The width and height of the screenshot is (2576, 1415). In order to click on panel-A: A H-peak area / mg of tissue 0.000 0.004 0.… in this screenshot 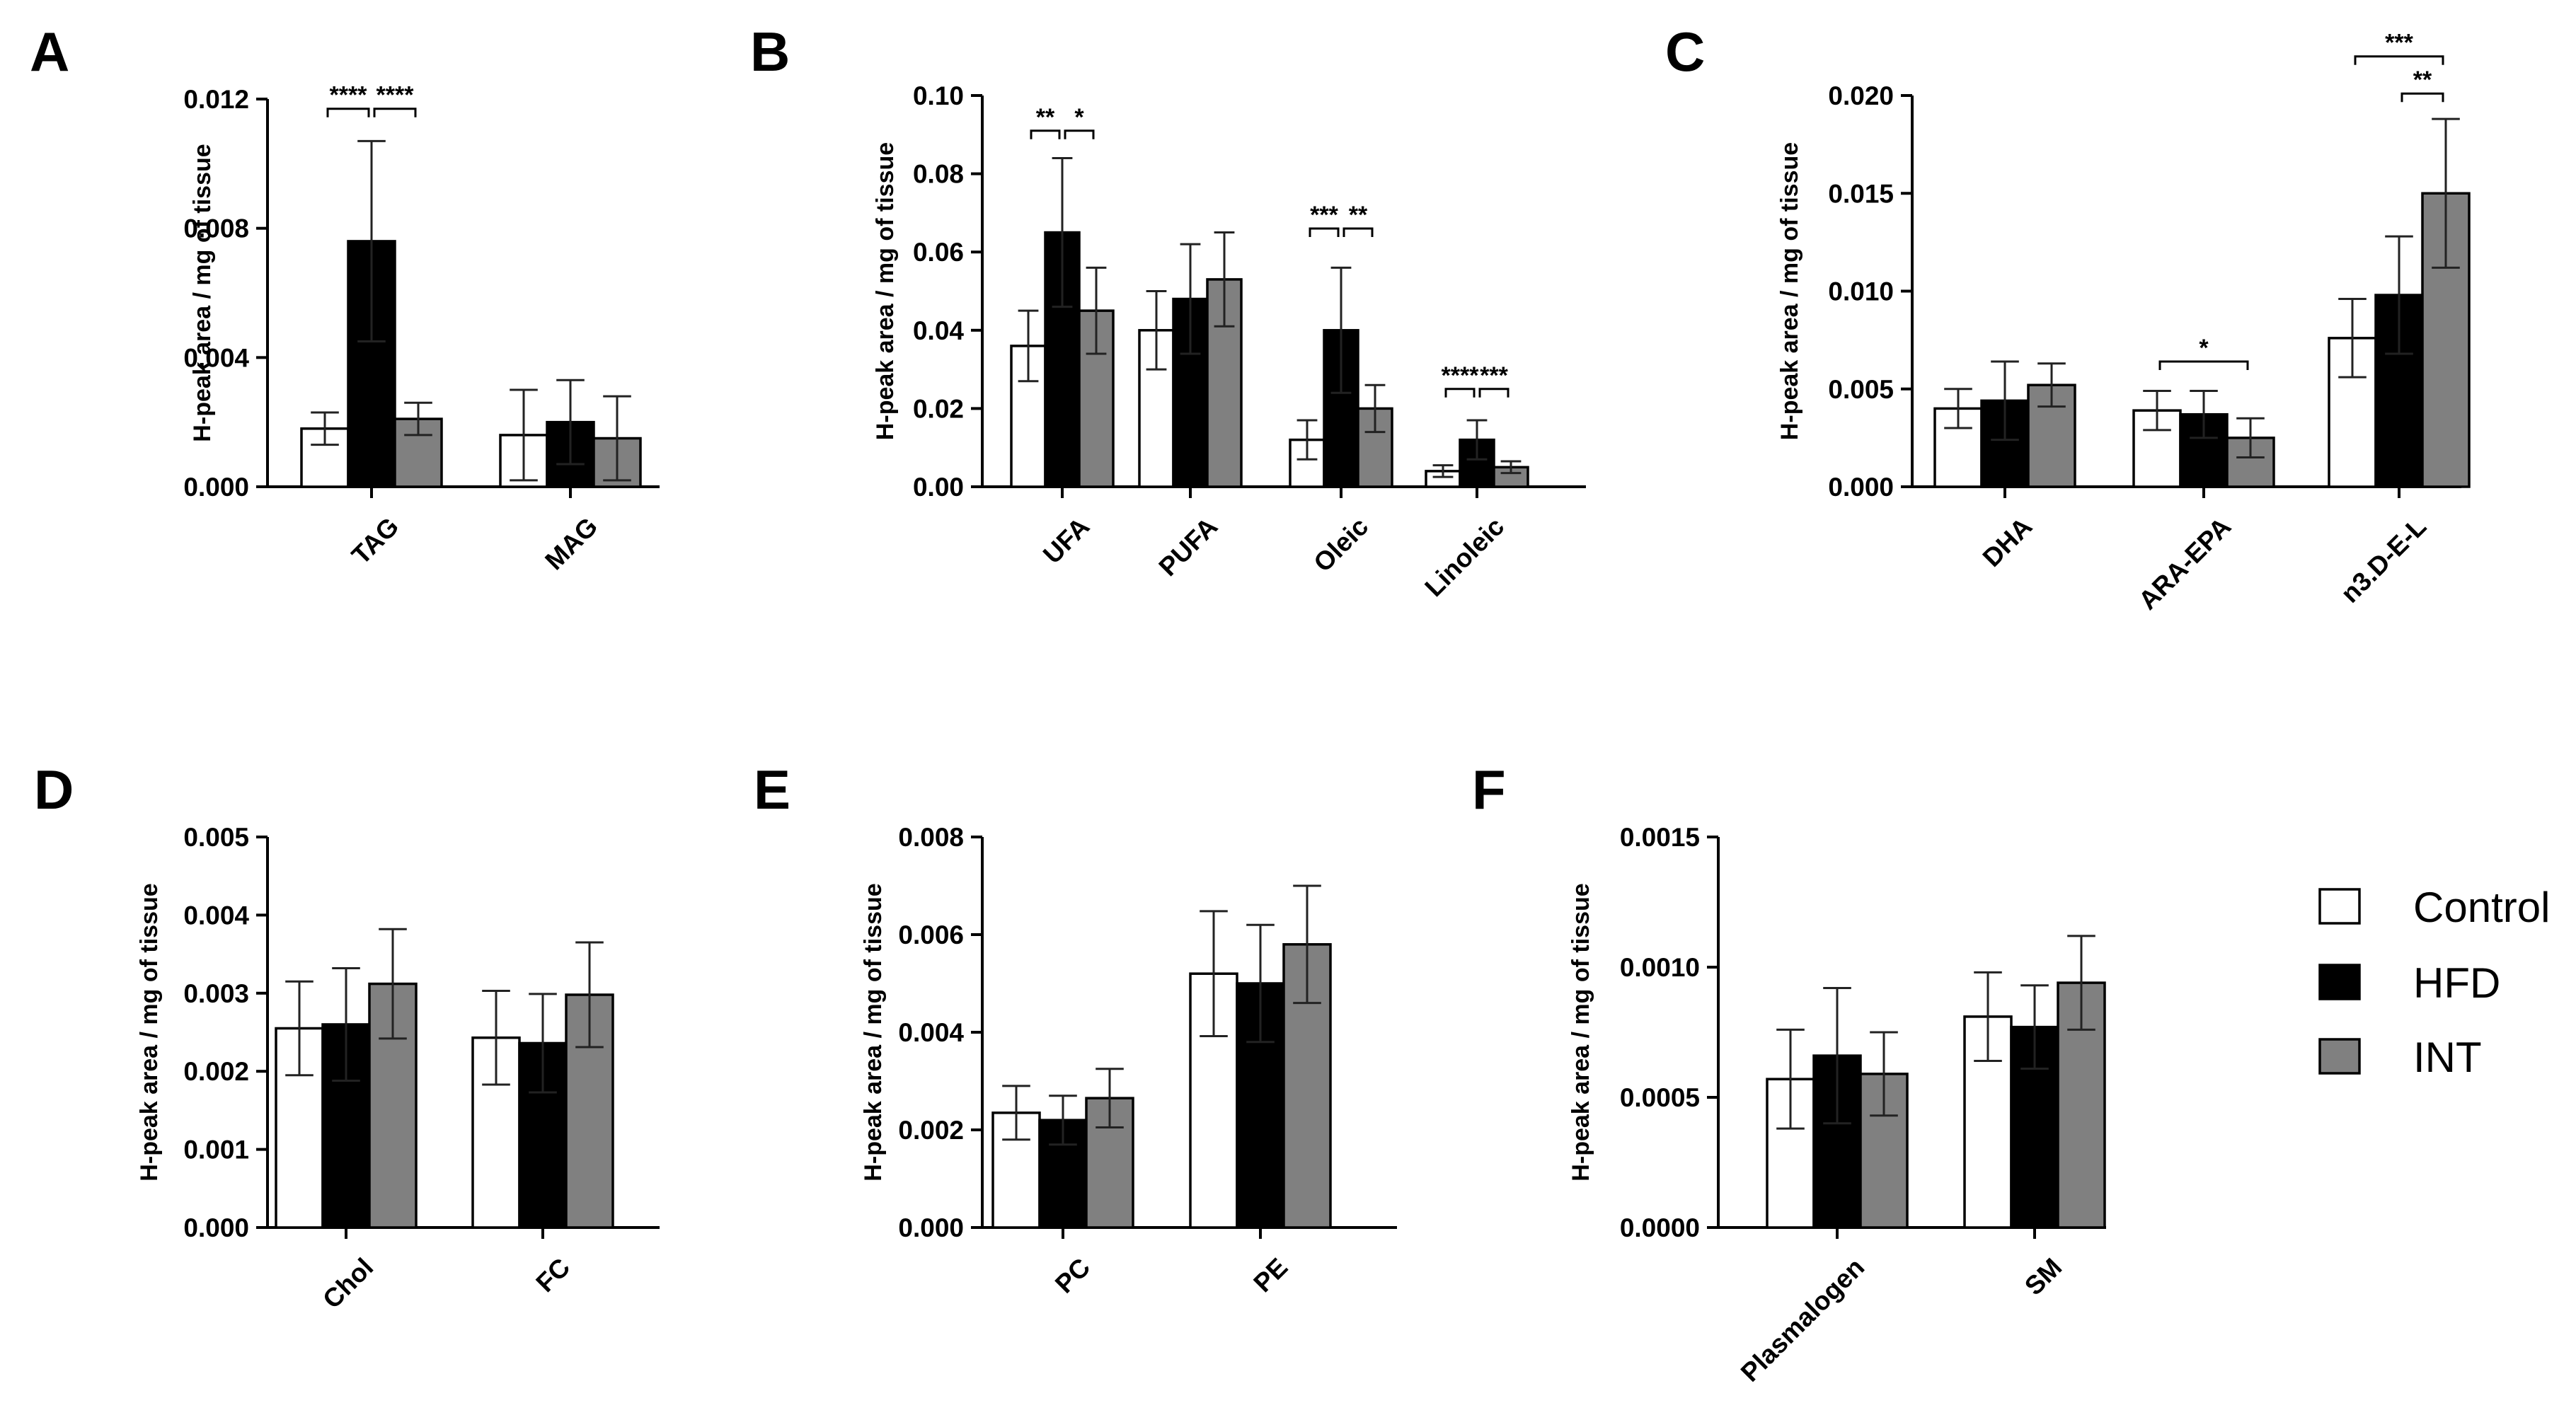, I will do `click(345, 298)`.